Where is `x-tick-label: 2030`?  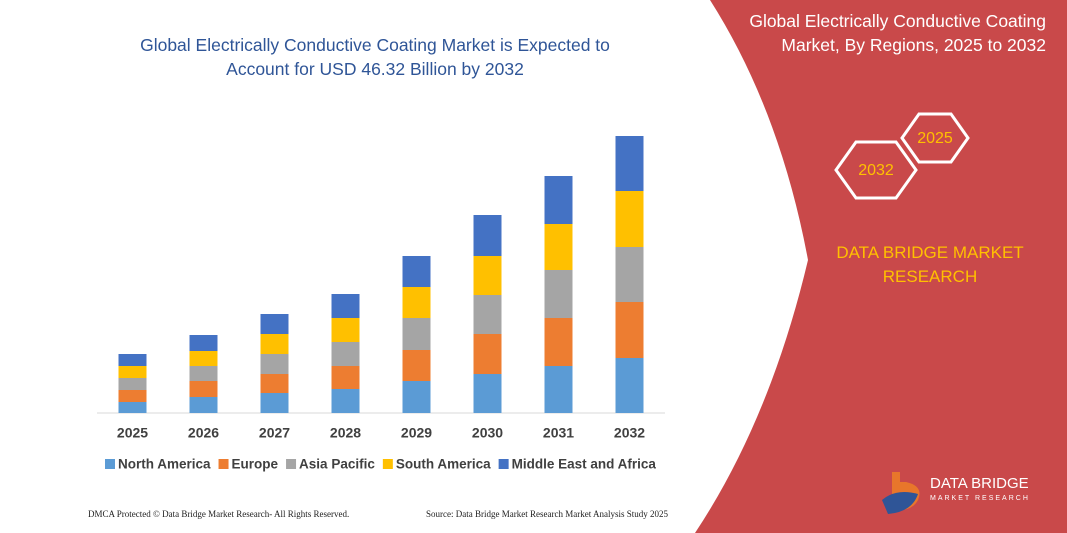
x-tick-label: 2030 is located at coordinates (487, 433).